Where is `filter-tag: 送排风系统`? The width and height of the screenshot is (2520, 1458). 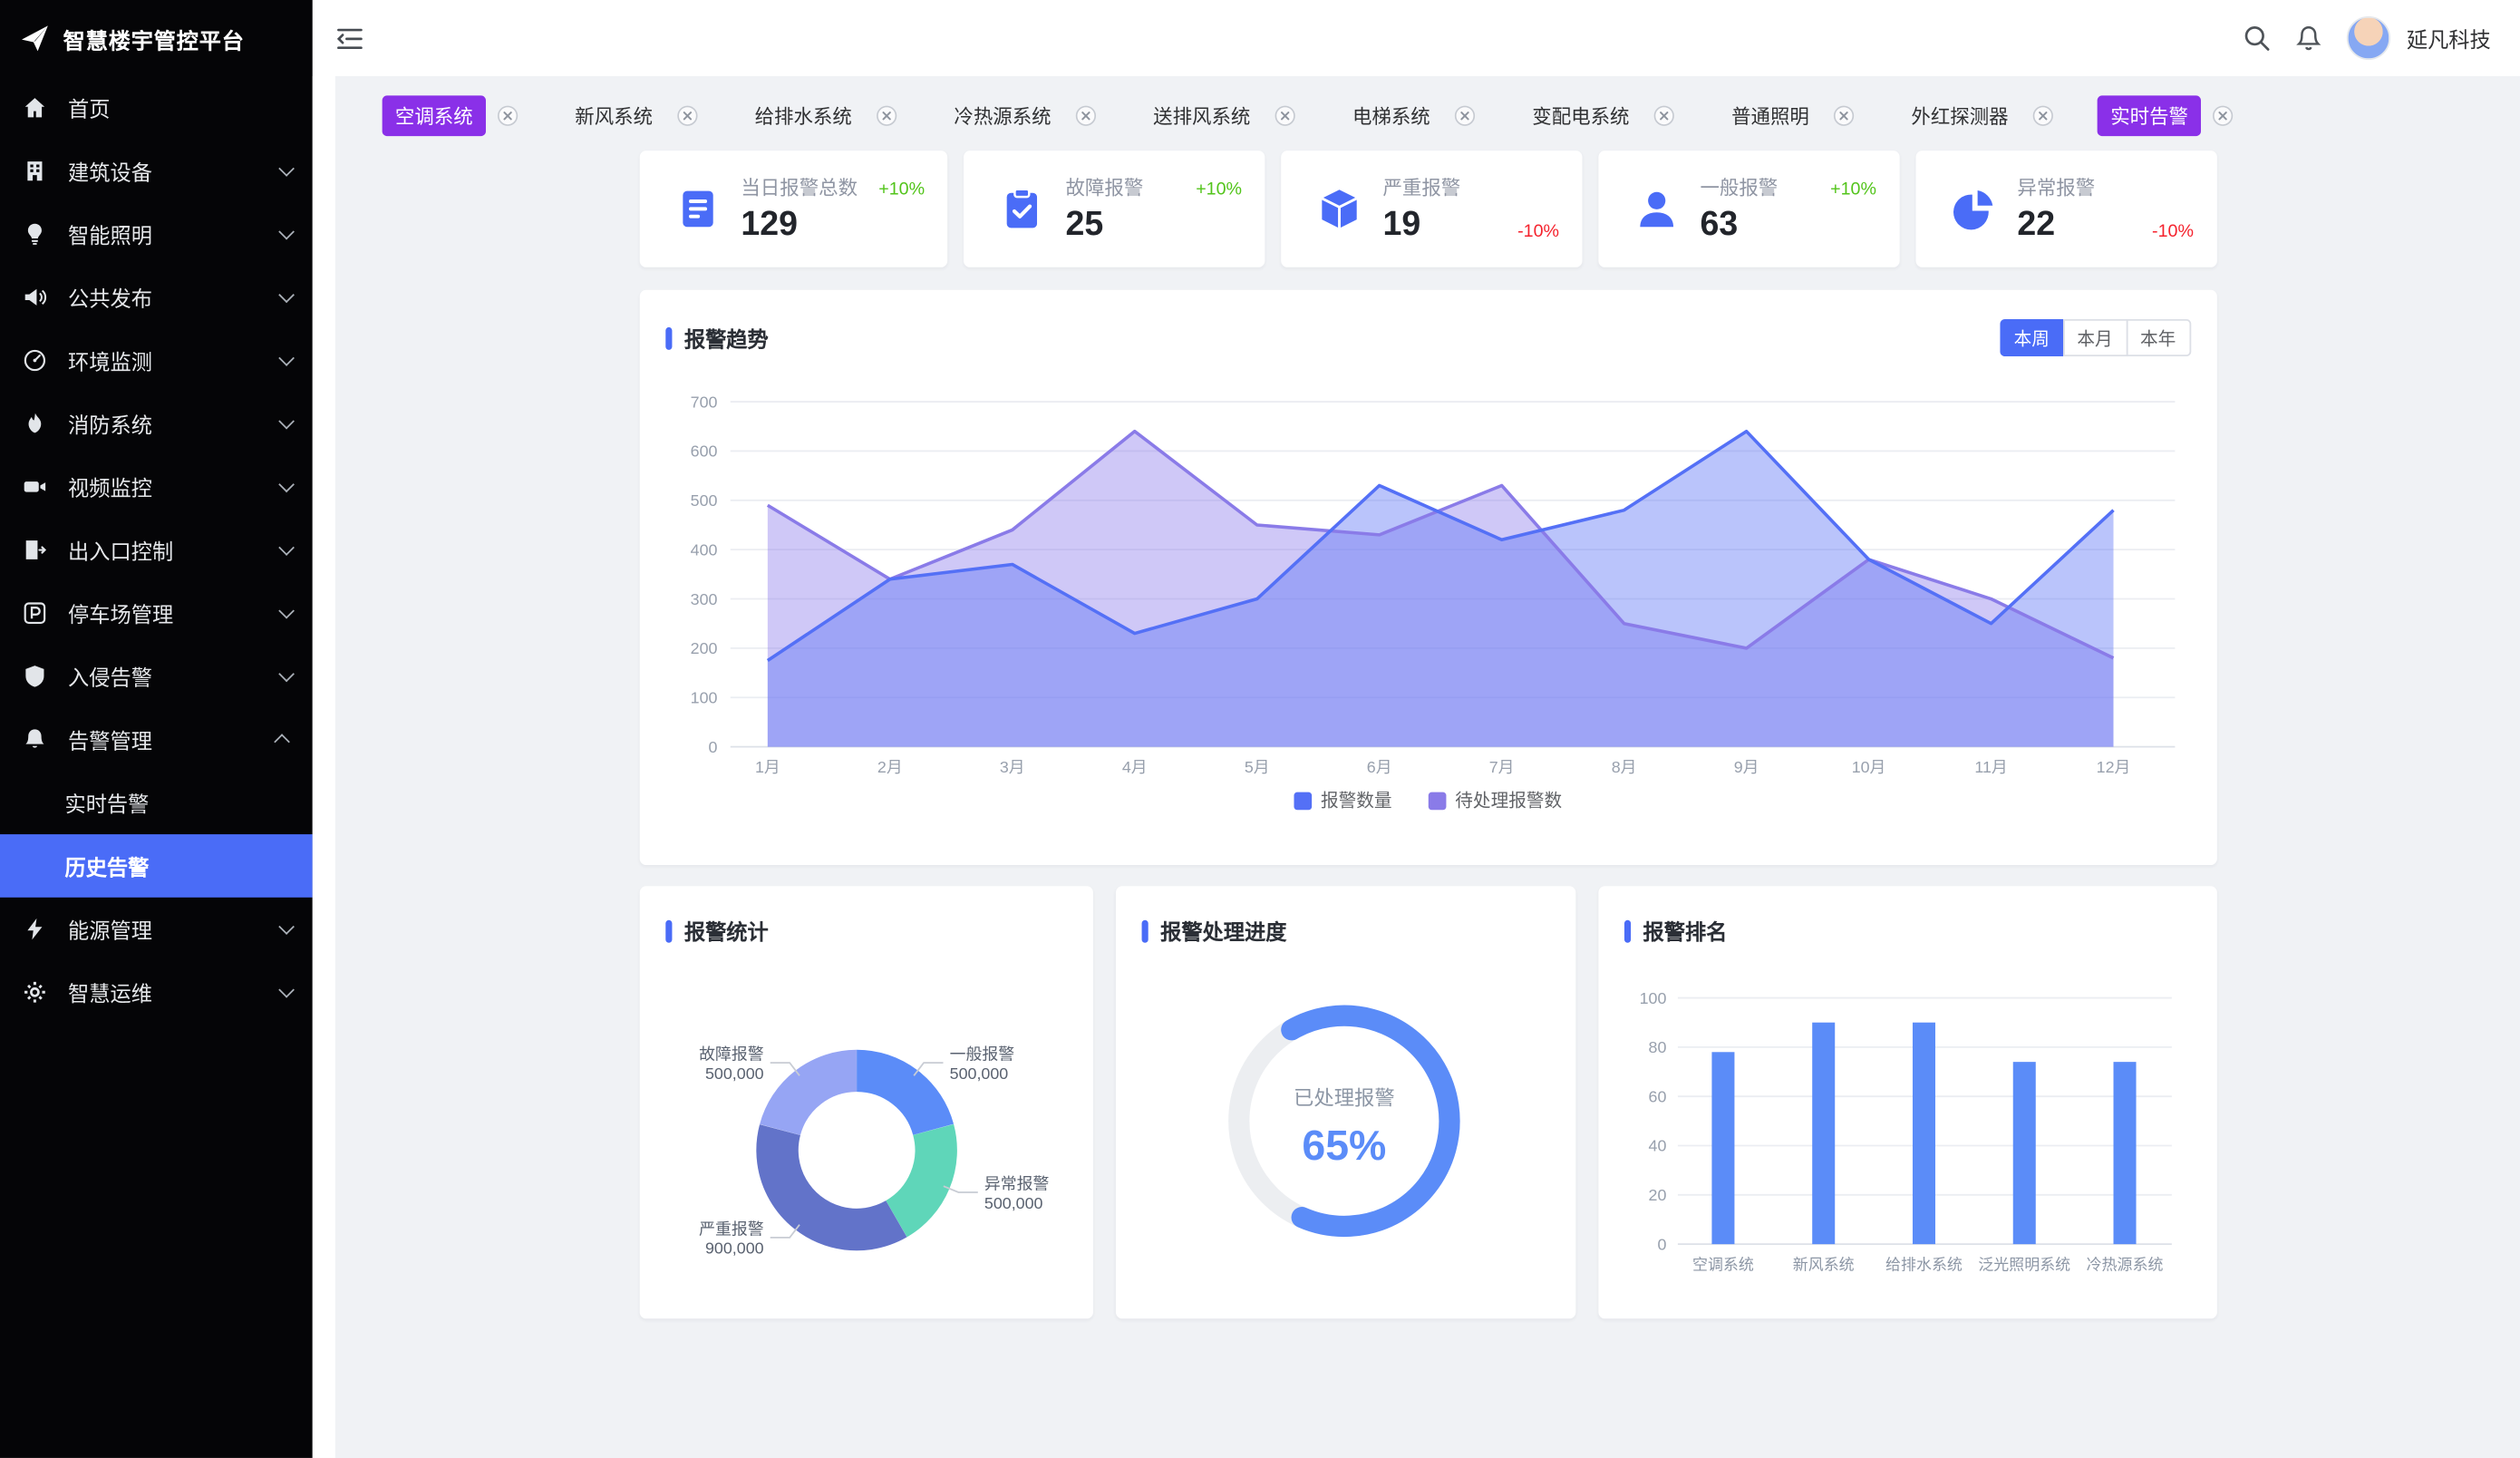 filter-tag: 送排风系统 is located at coordinates (1218, 115).